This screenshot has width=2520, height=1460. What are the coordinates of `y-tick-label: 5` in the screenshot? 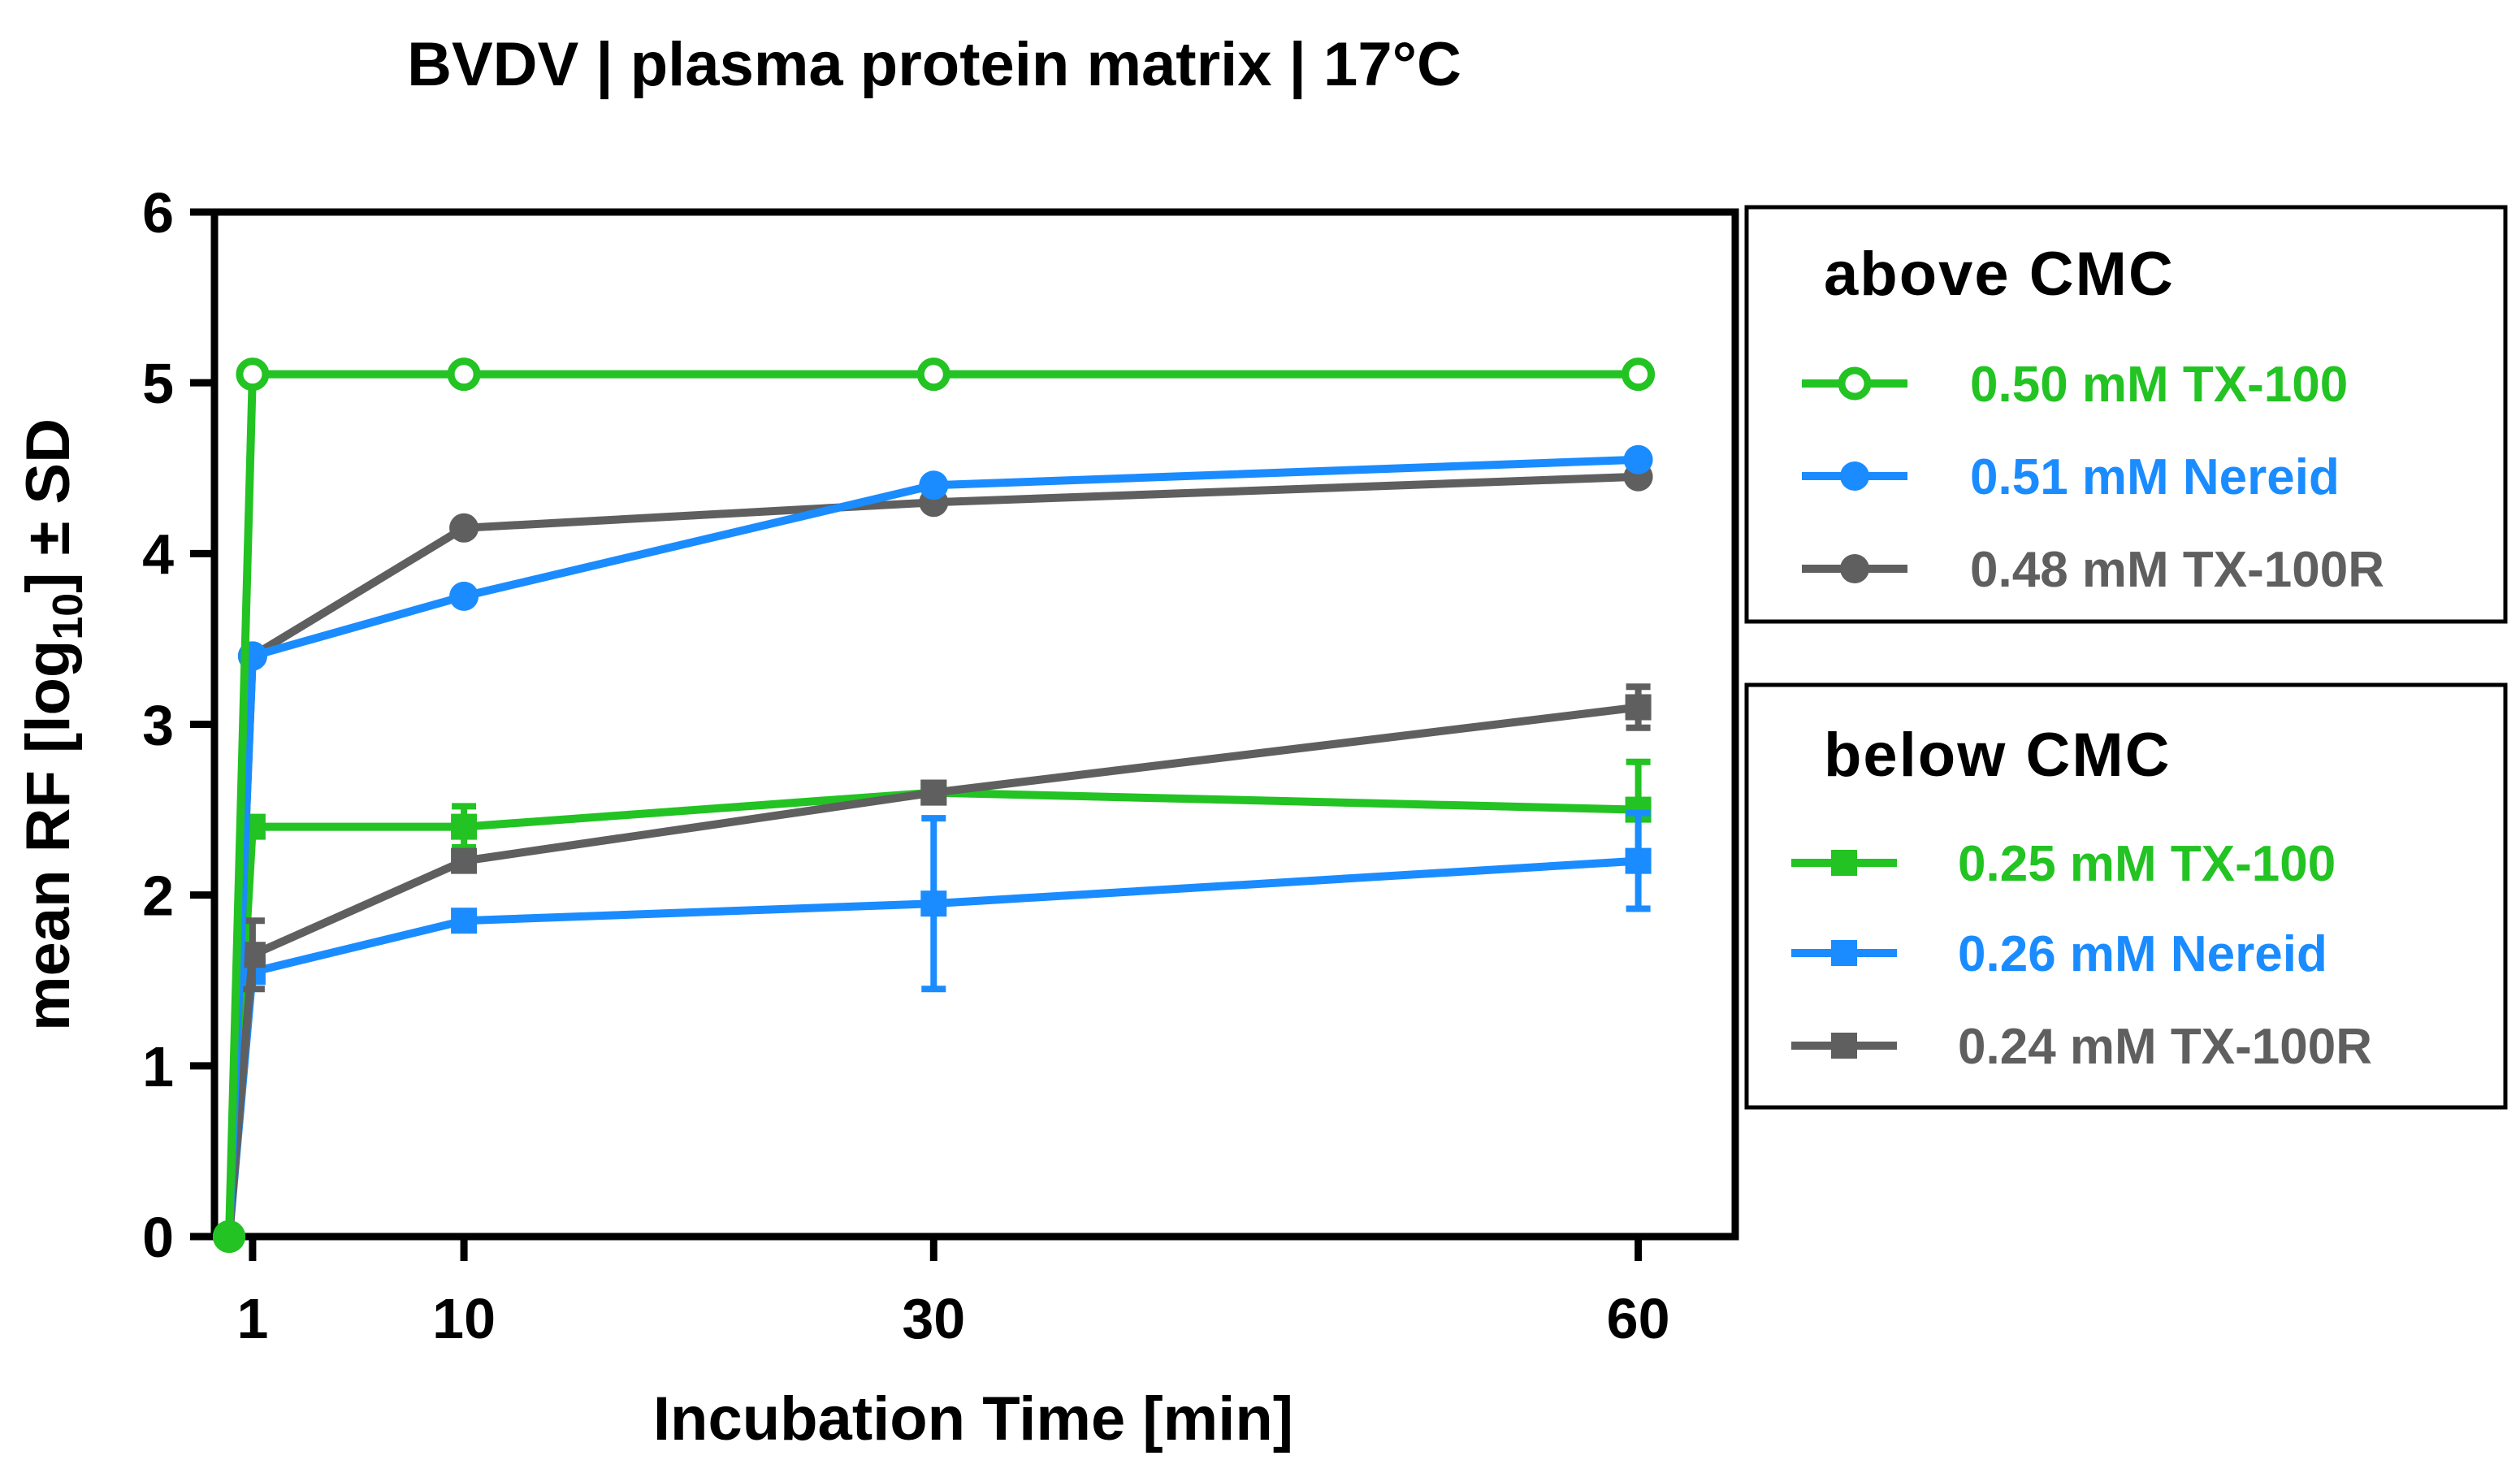 It's located at (158, 383).